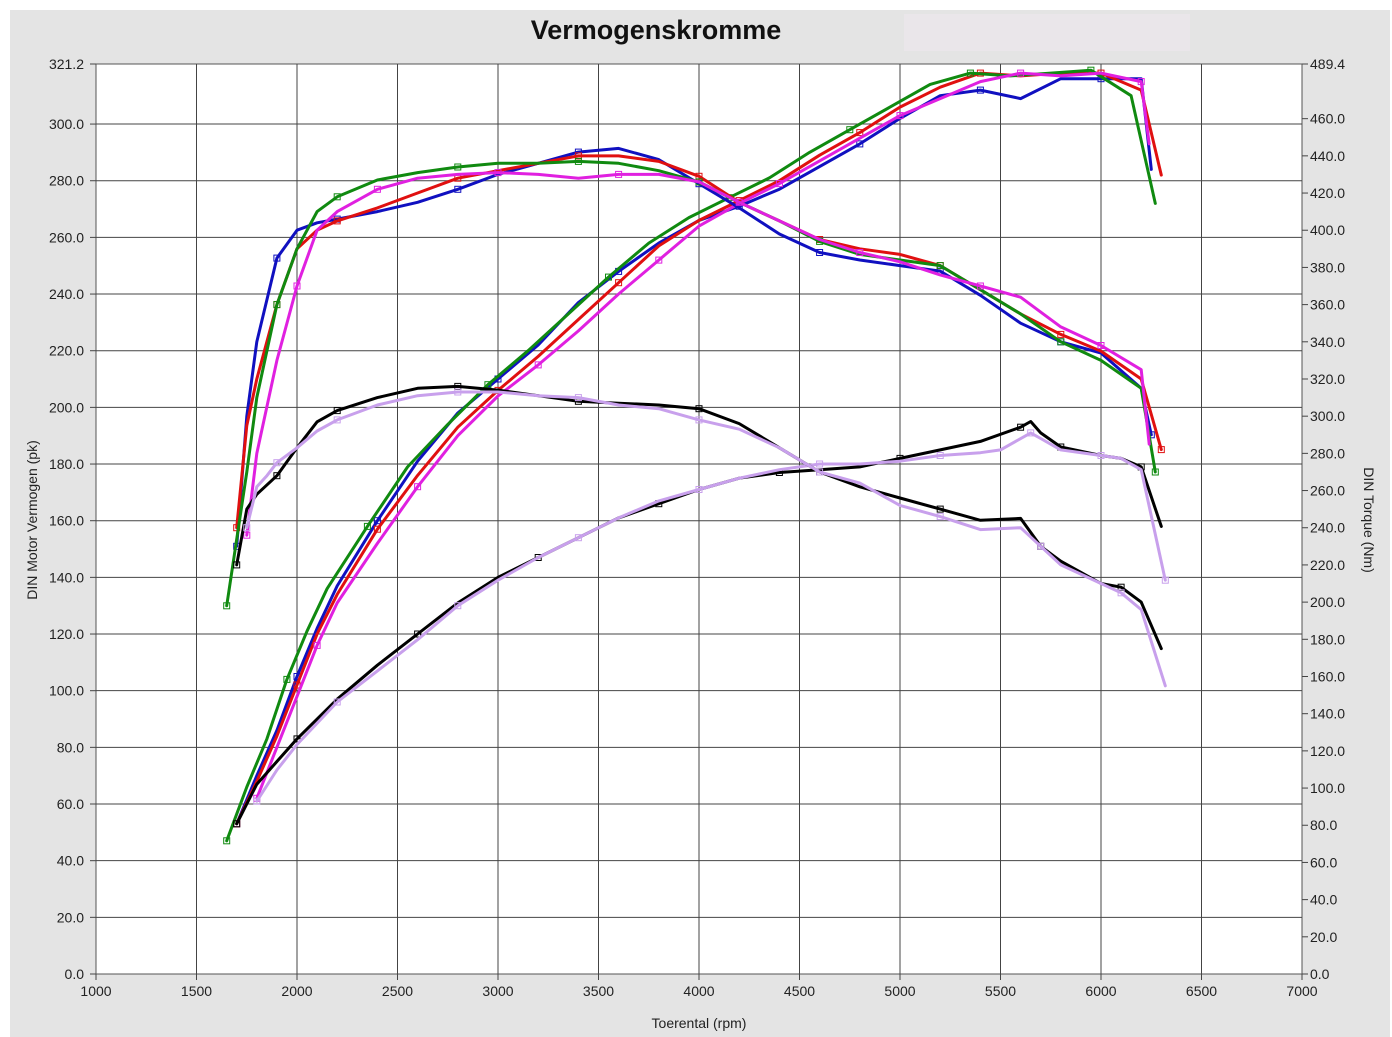 The image size is (1392, 1037). Describe the element at coordinates (66, 464) in the screenshot. I see `y-tick-label: 180.0` at that location.